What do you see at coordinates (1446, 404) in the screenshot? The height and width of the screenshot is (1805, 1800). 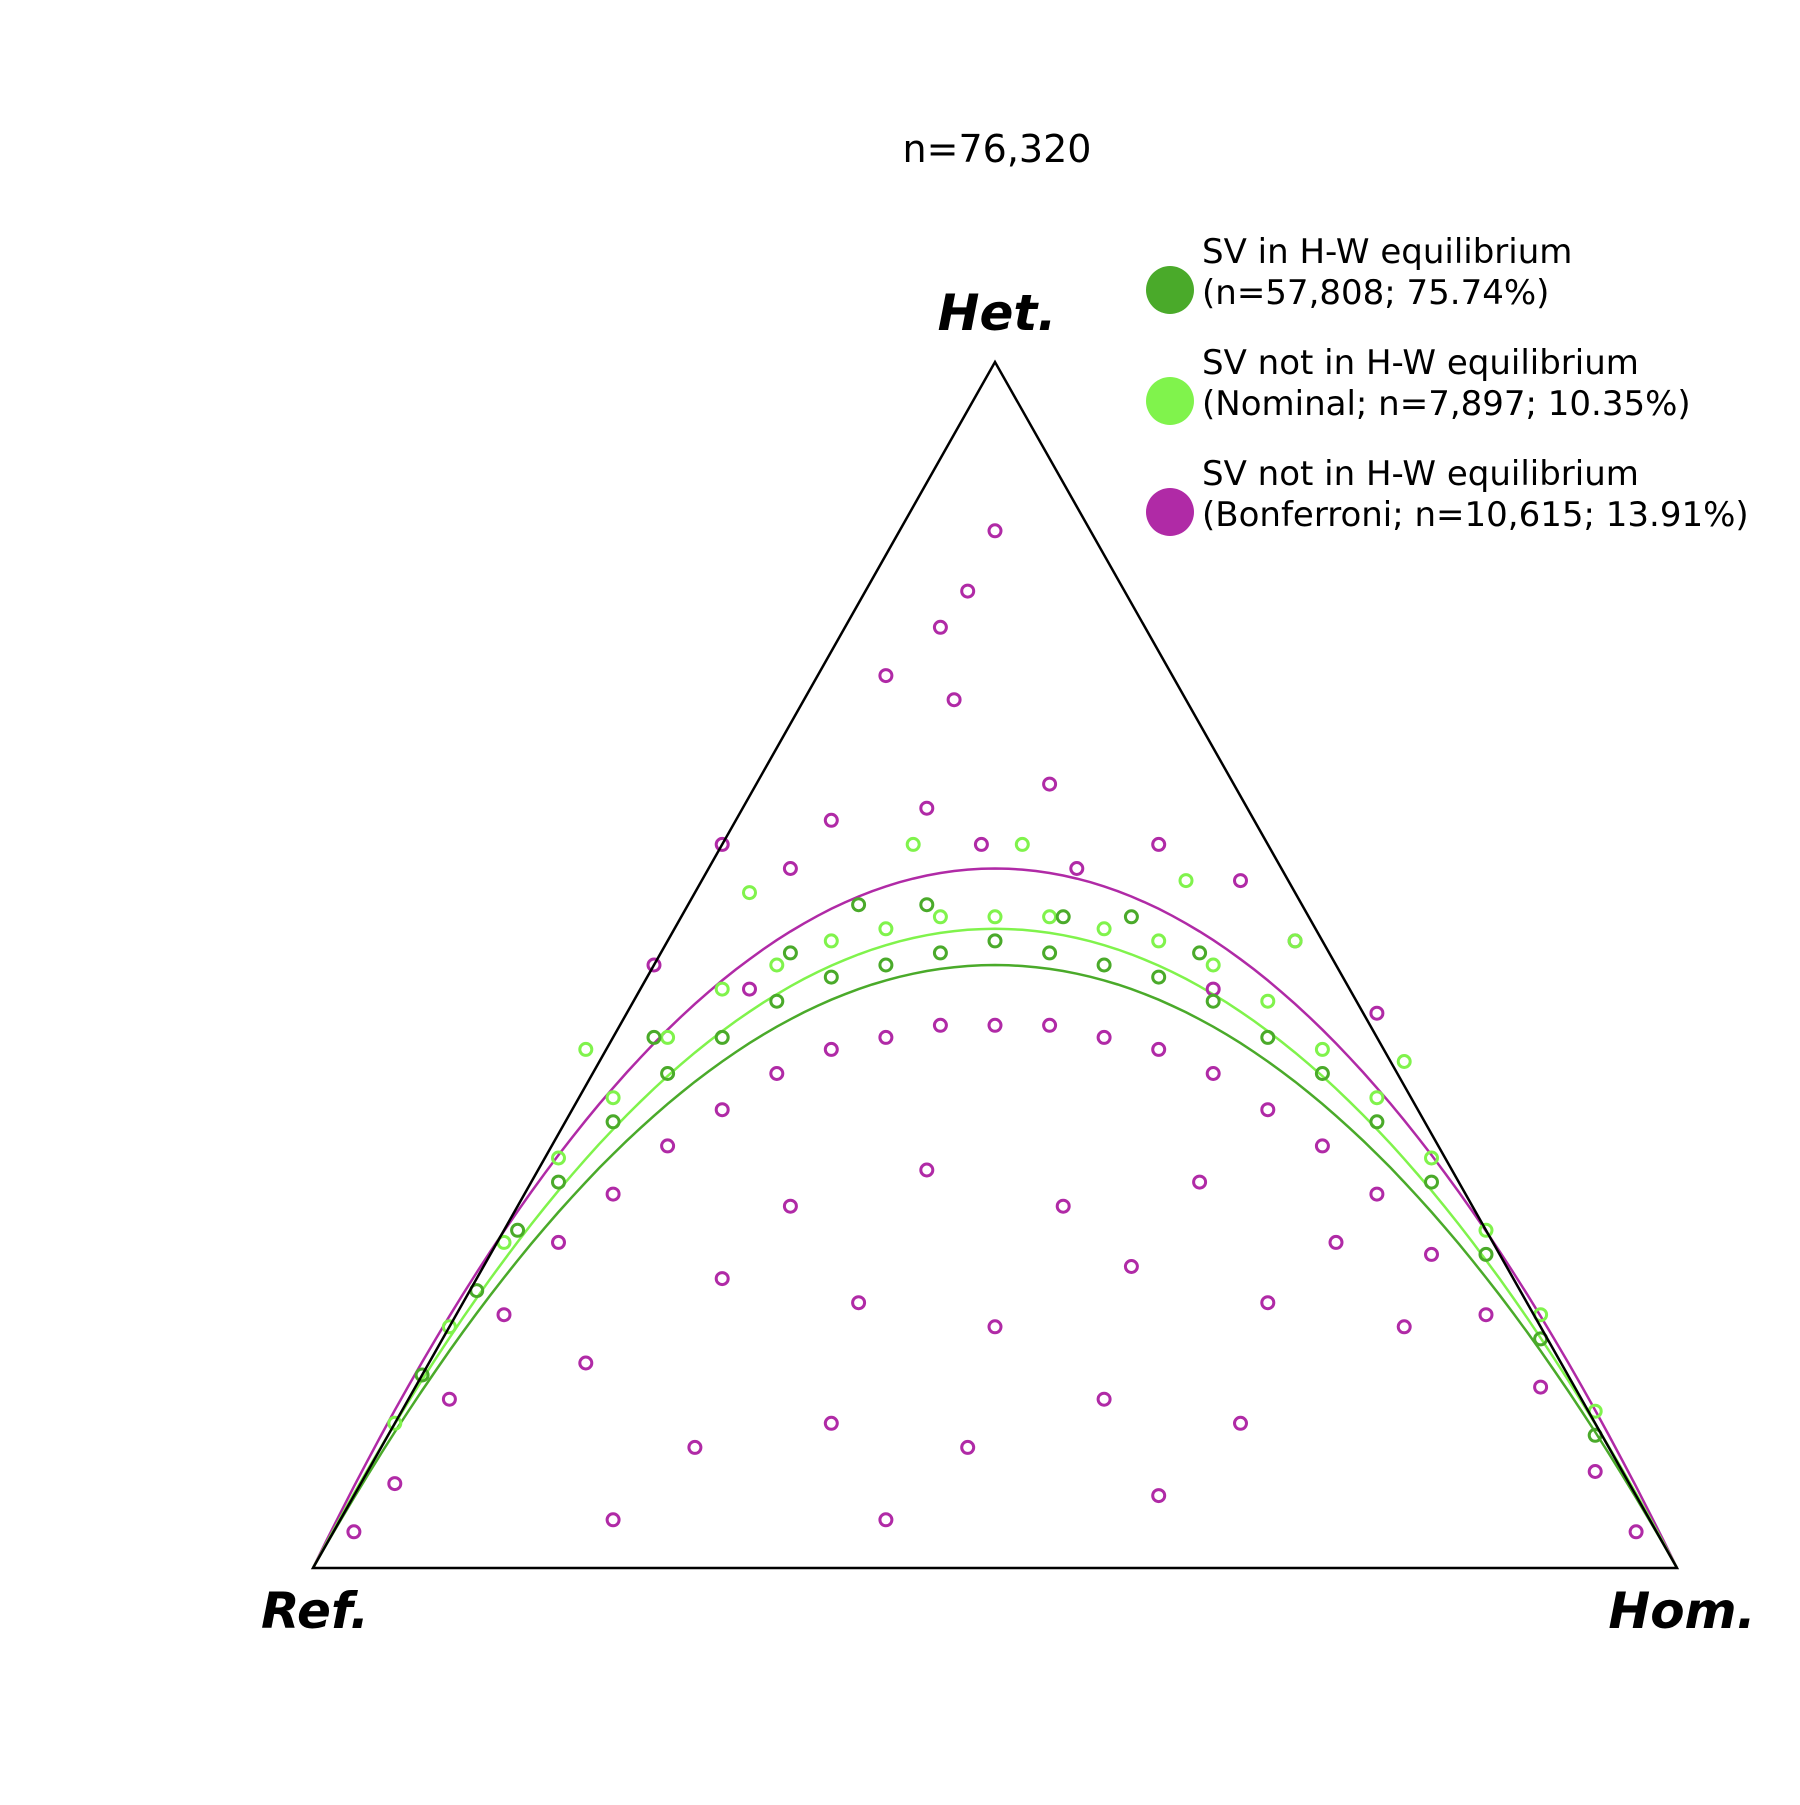 I see `legend-text-nominal-line2: (Nominal; n=7,897; 10.35%)` at bounding box center [1446, 404].